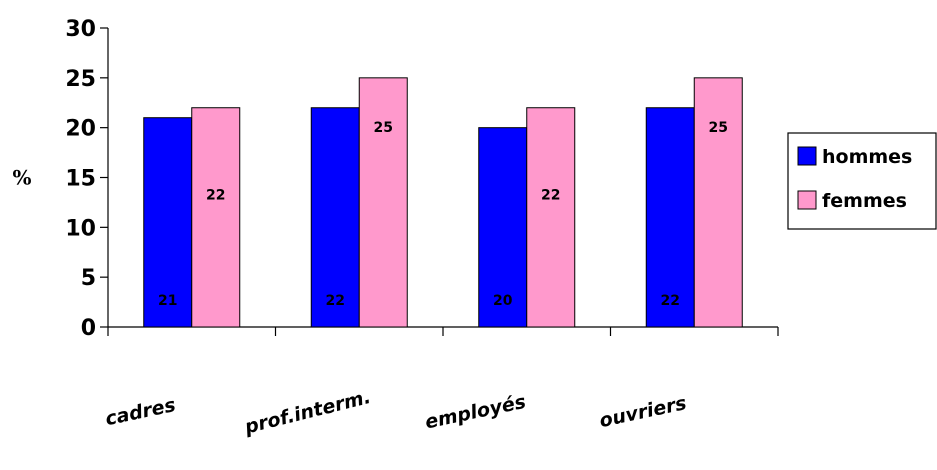 The width and height of the screenshot is (937, 470). Describe the element at coordinates (80, 79) in the screenshot. I see `y-tick-label: 25` at that location.